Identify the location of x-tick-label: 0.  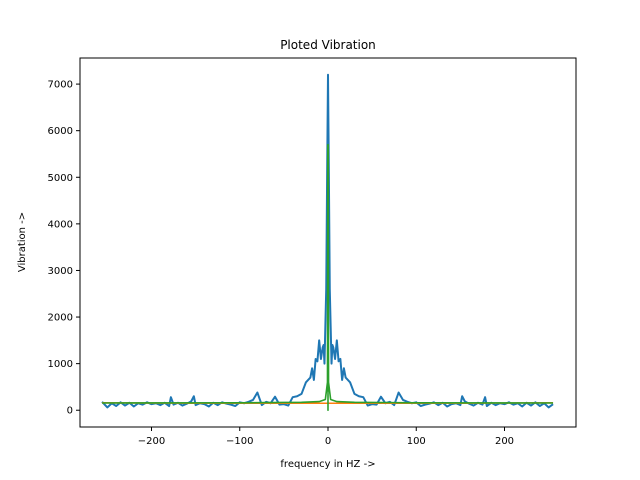
(328, 441).